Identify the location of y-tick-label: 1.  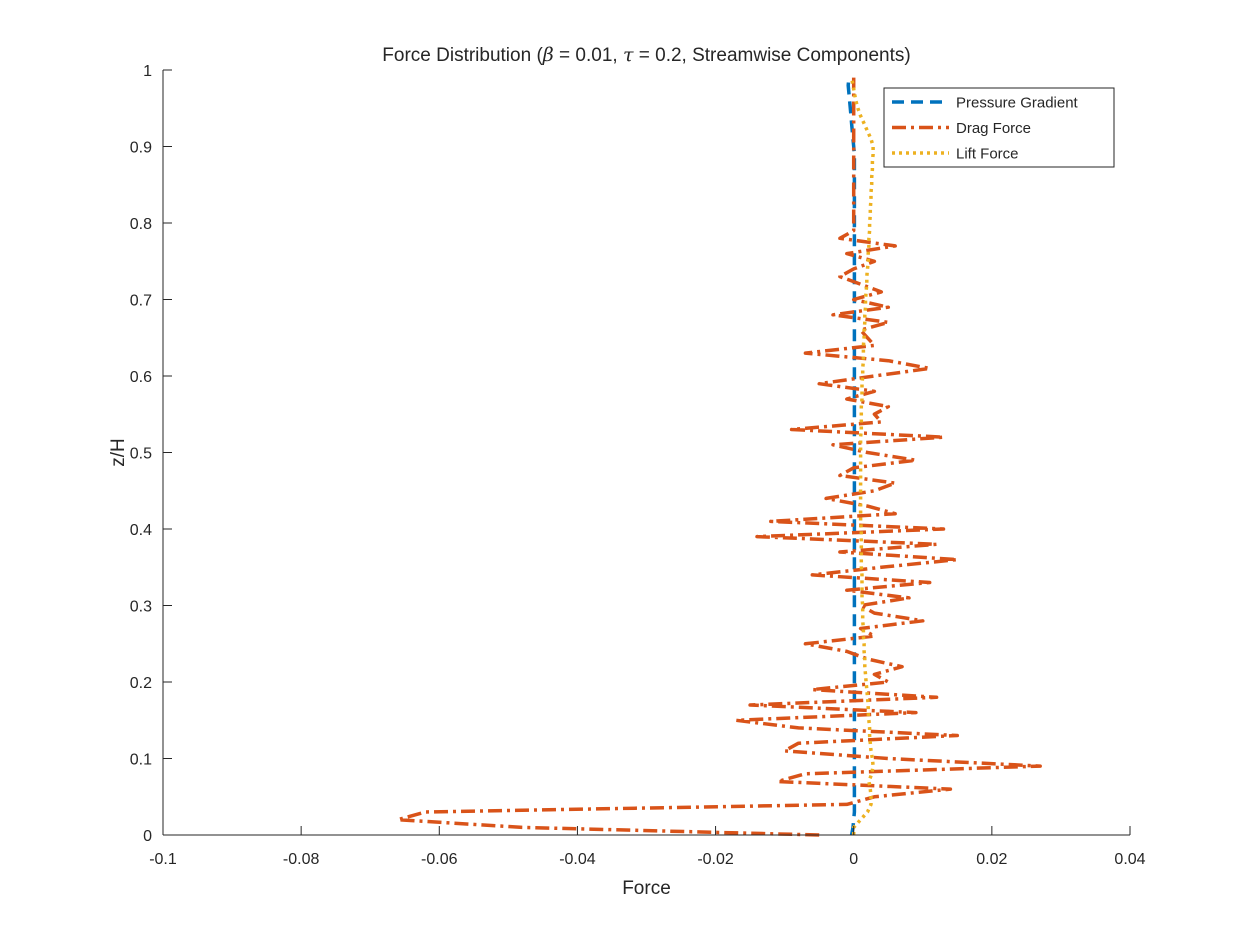
(147, 71).